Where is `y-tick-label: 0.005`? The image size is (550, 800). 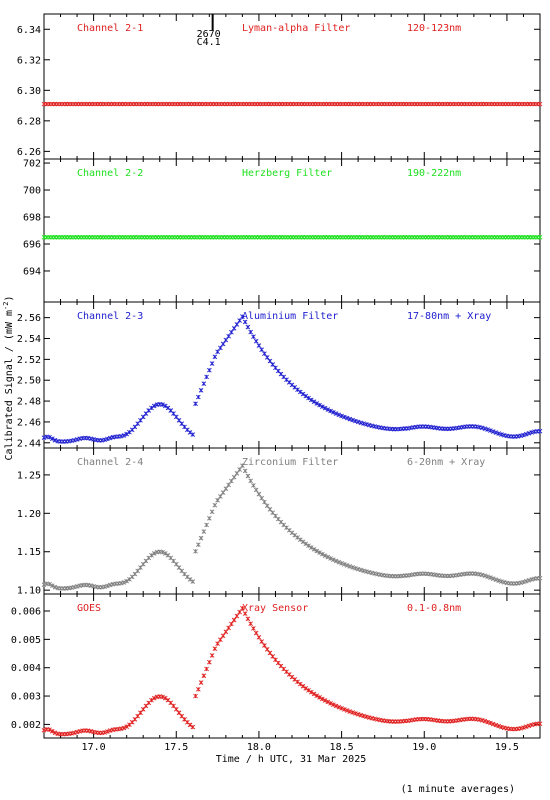 y-tick-label: 0.005 is located at coordinates (26, 640).